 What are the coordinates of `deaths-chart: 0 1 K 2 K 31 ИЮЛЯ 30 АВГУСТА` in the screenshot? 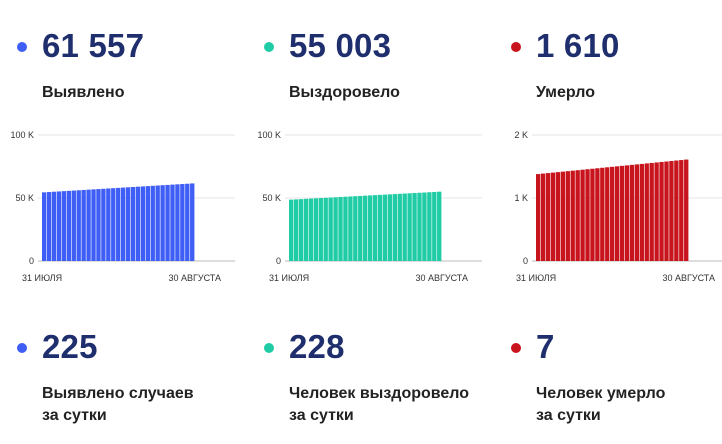 It's located at (618, 206).